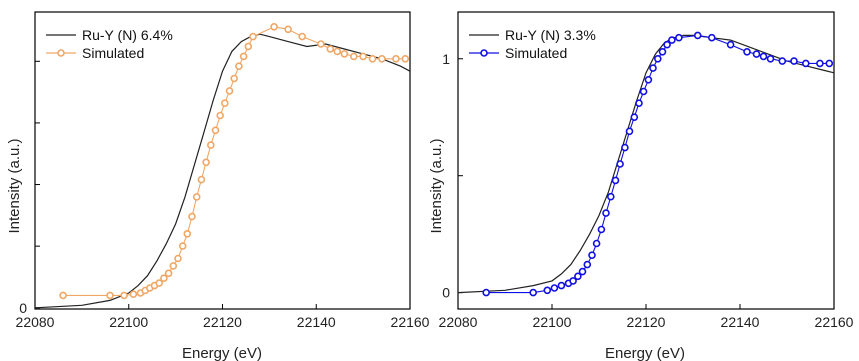 The image size is (859, 361). Describe the element at coordinates (740, 322) in the screenshot. I see `right-x-tick-label: 22140` at that location.